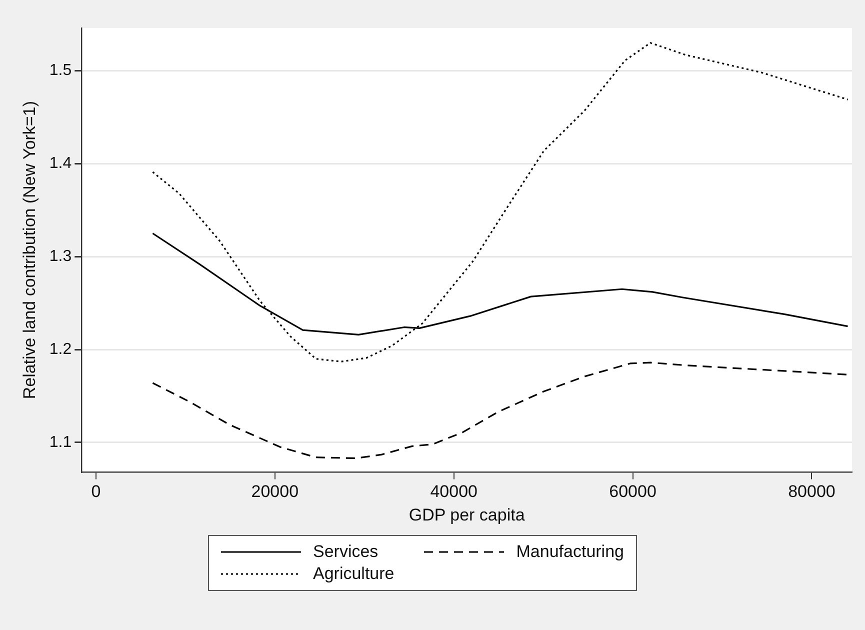 The width and height of the screenshot is (865, 630). Describe the element at coordinates (812, 492) in the screenshot. I see `x-tick-label: 80000` at that location.